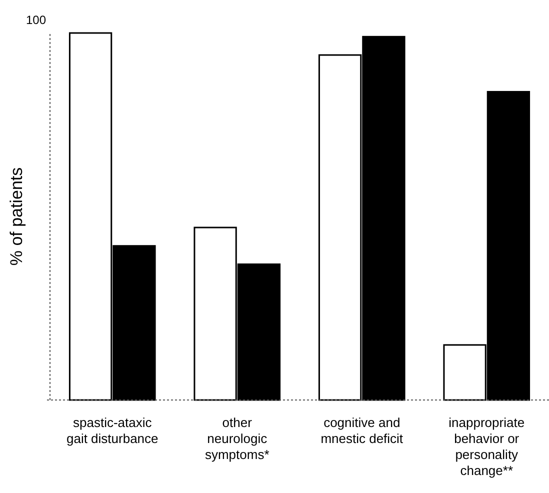  What do you see at coordinates (486, 446) in the screenshot?
I see `x-tick-label: inappropriate behavior or personality change**` at bounding box center [486, 446].